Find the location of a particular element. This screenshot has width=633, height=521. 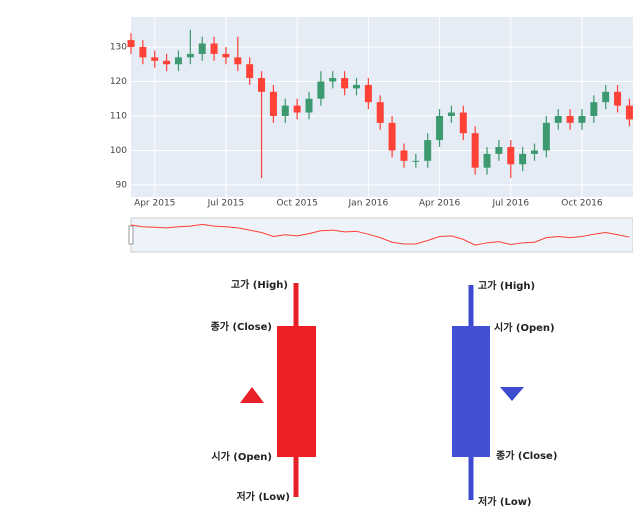

x-tick-label: Apr 2015 is located at coordinates (154, 204).